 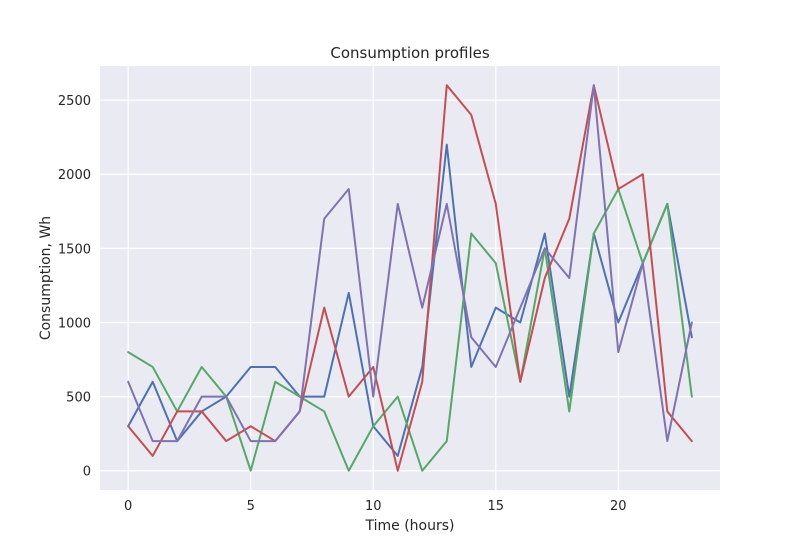 I want to click on x-tick-label: 15, so click(x=495, y=506).